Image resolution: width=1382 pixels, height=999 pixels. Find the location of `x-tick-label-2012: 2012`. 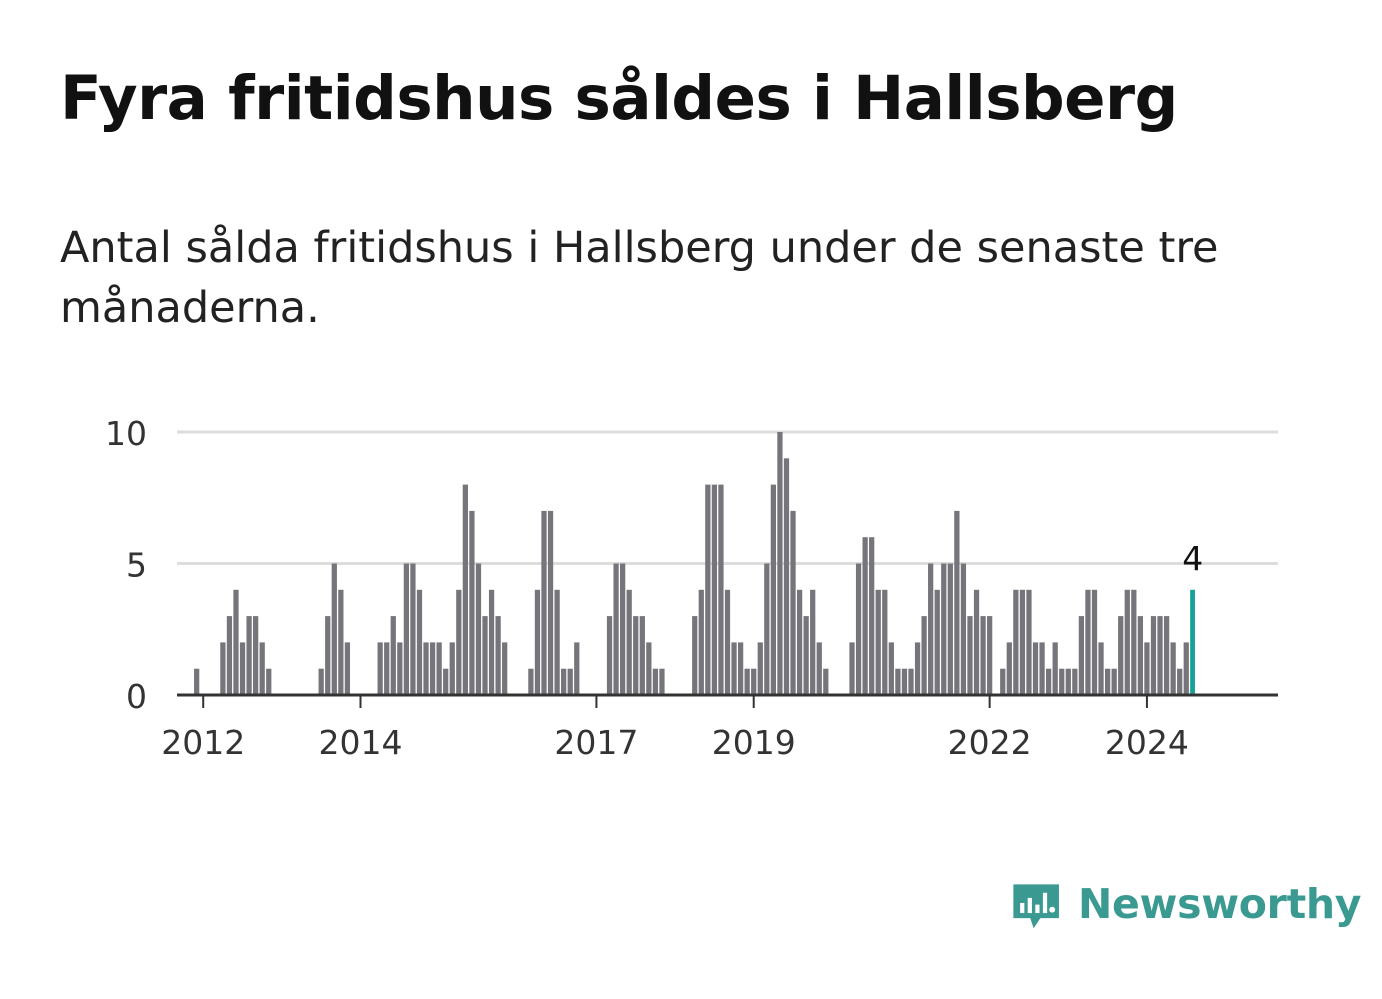

x-tick-label-2012: 2012 is located at coordinates (203, 742).